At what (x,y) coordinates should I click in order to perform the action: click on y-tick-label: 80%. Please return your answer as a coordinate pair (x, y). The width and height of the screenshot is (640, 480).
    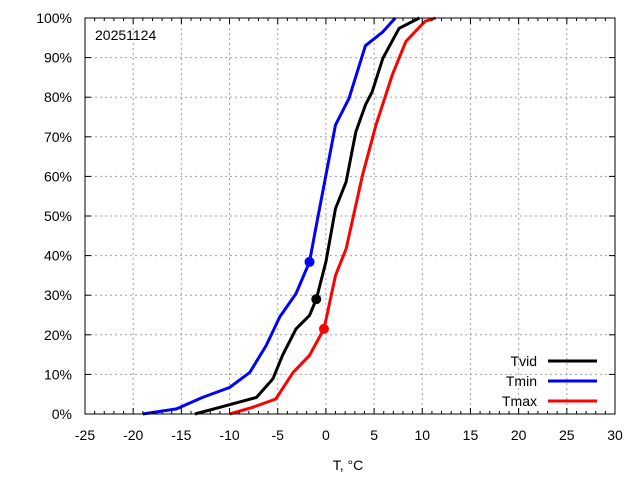
    Looking at the image, I should click on (58, 97).